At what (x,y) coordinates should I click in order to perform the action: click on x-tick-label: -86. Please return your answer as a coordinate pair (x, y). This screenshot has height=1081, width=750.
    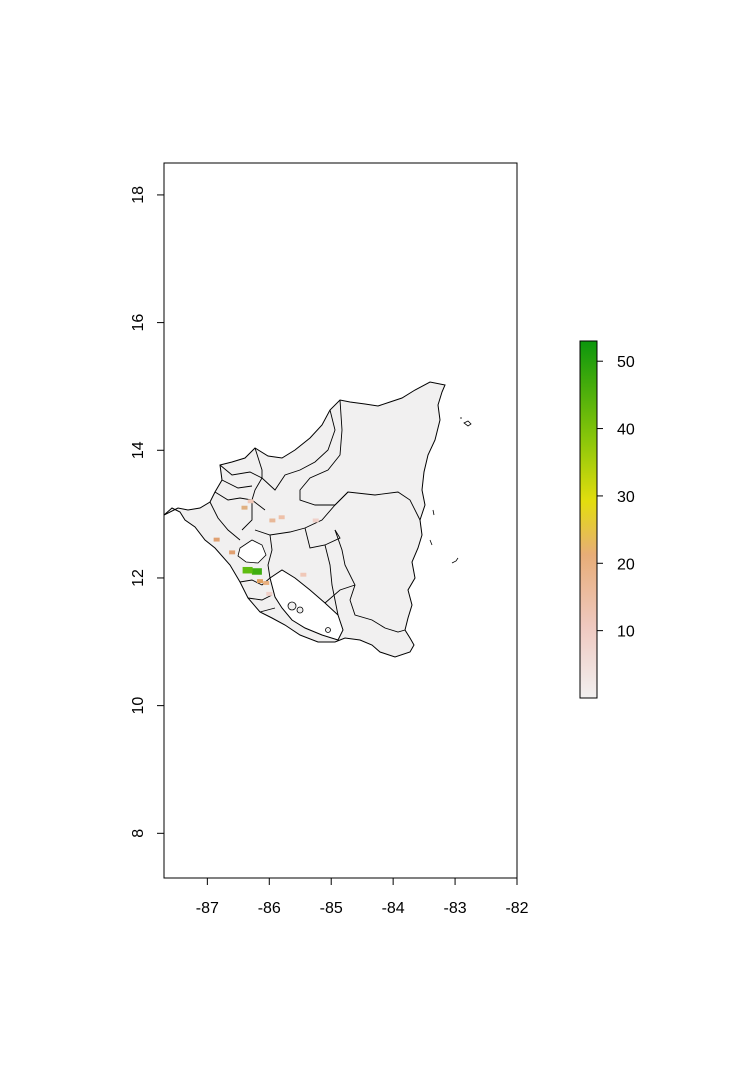
    Looking at the image, I should click on (269, 908).